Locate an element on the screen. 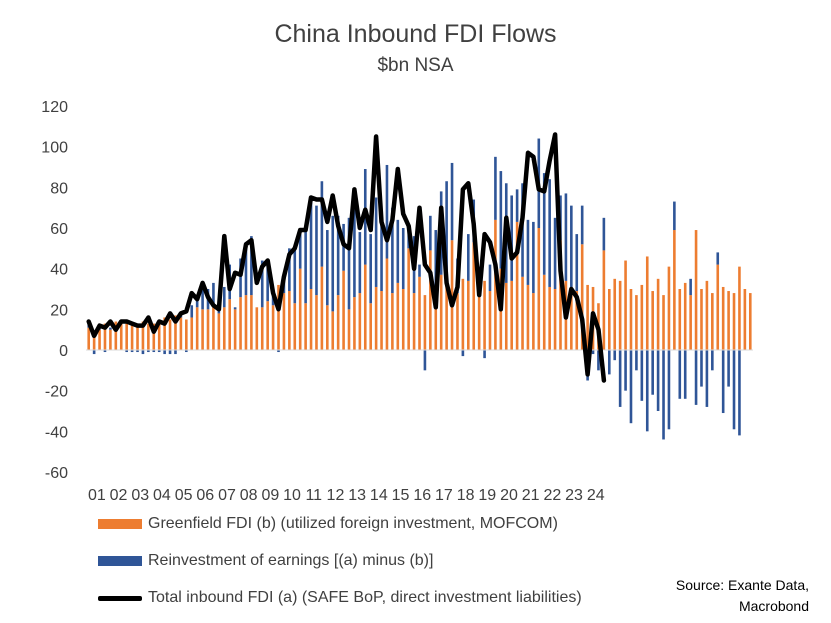  y-tick-label: -20 is located at coordinates (56, 392).